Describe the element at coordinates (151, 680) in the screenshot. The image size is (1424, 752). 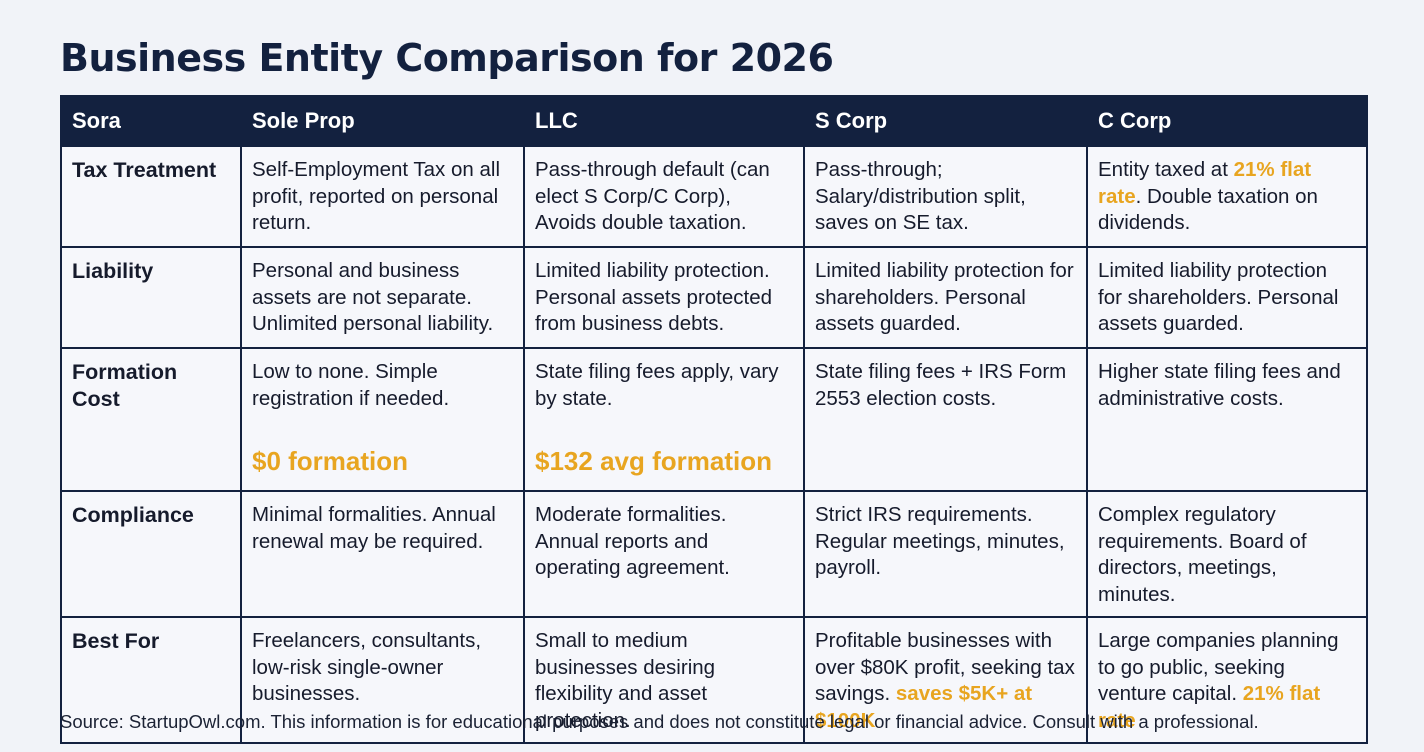
I see `row-label: Best For` at that location.